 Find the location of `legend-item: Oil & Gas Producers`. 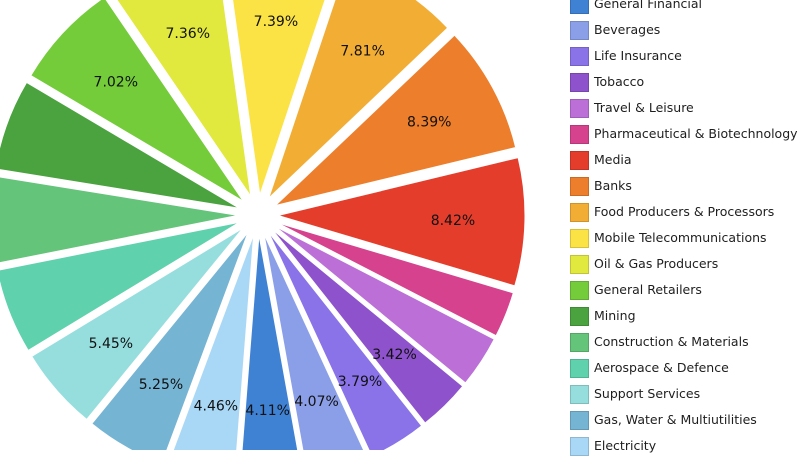

legend-item: Oil & Gas Producers is located at coordinates (684, 265).